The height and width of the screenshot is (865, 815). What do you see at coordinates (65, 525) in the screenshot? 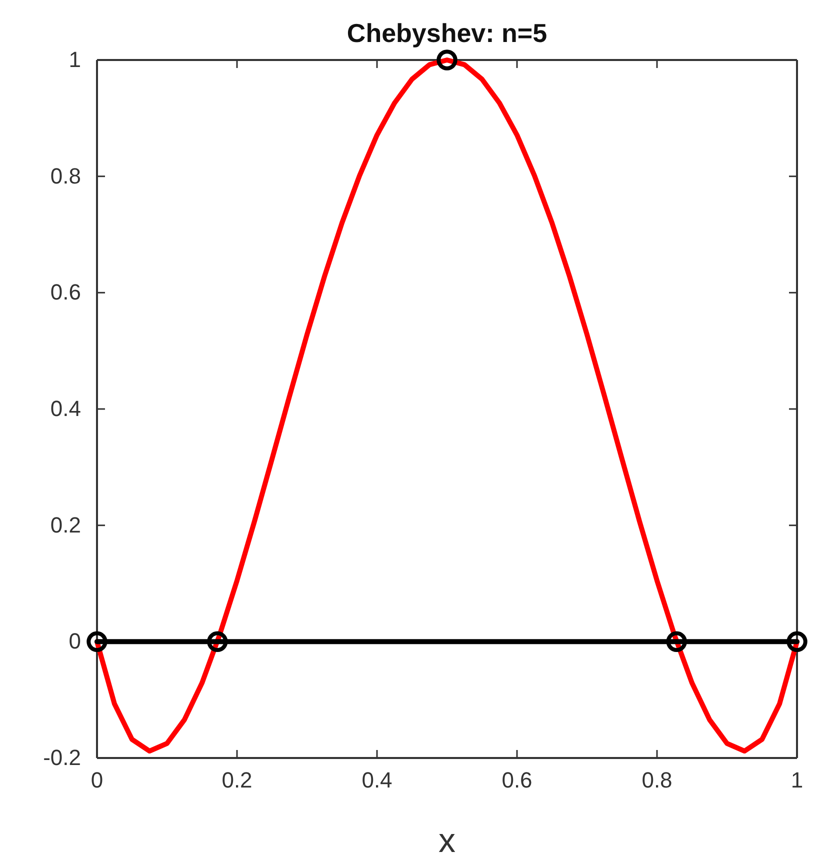
I see `y-tick-label: 0.2` at bounding box center [65, 525].